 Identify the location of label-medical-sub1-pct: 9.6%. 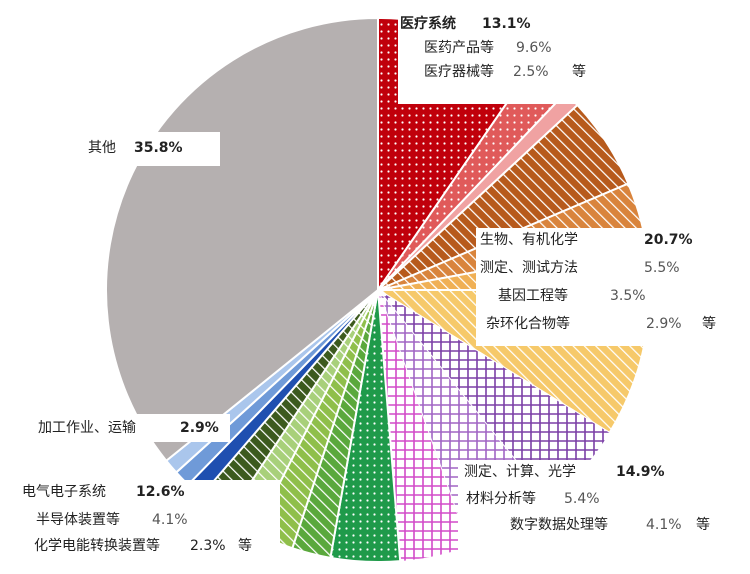
(534, 48).